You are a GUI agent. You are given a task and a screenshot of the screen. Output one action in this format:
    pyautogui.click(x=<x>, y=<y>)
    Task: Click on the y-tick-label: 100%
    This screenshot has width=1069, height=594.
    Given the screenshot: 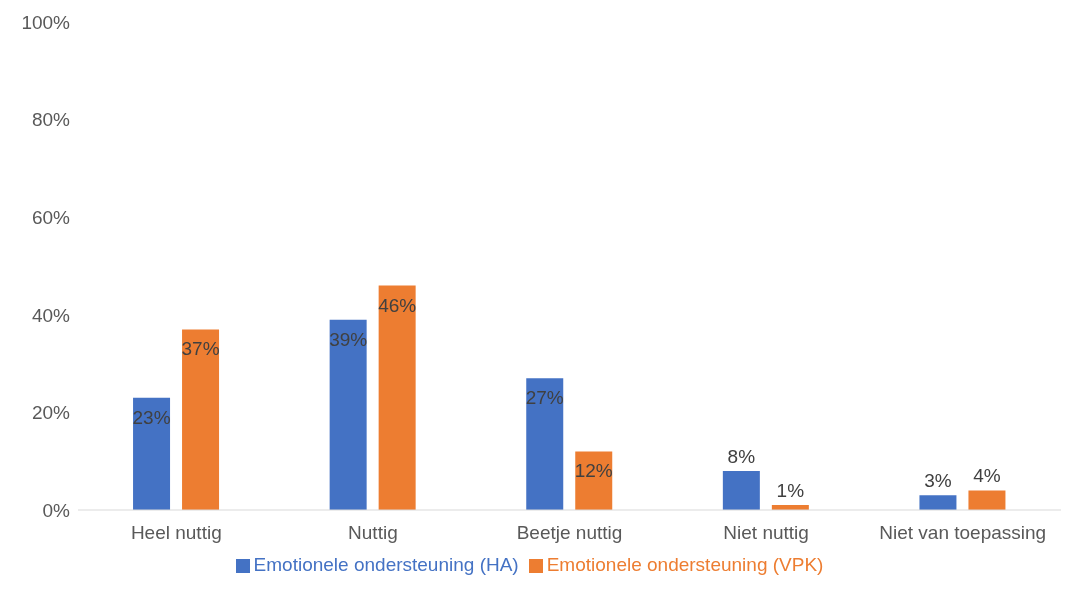 What is the action you would take?
    pyautogui.click(x=46, y=22)
    